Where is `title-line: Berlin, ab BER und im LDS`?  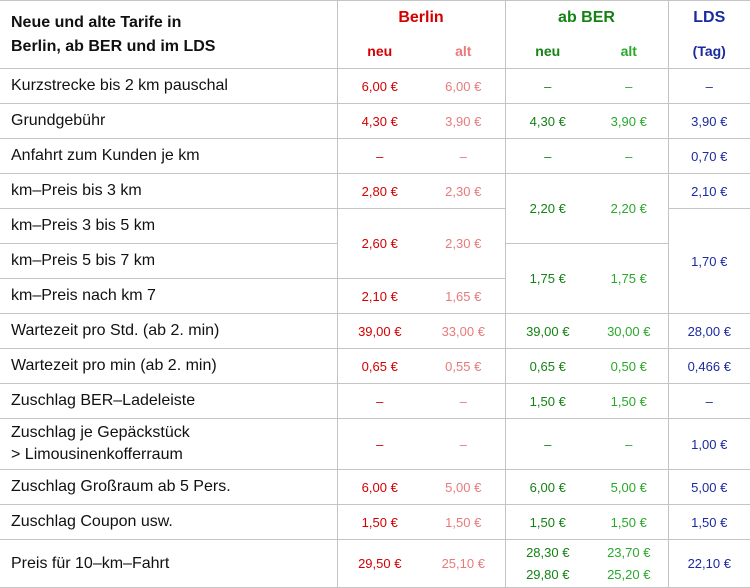
title-line: Berlin, ab BER und im LDS is located at coordinates (113, 46).